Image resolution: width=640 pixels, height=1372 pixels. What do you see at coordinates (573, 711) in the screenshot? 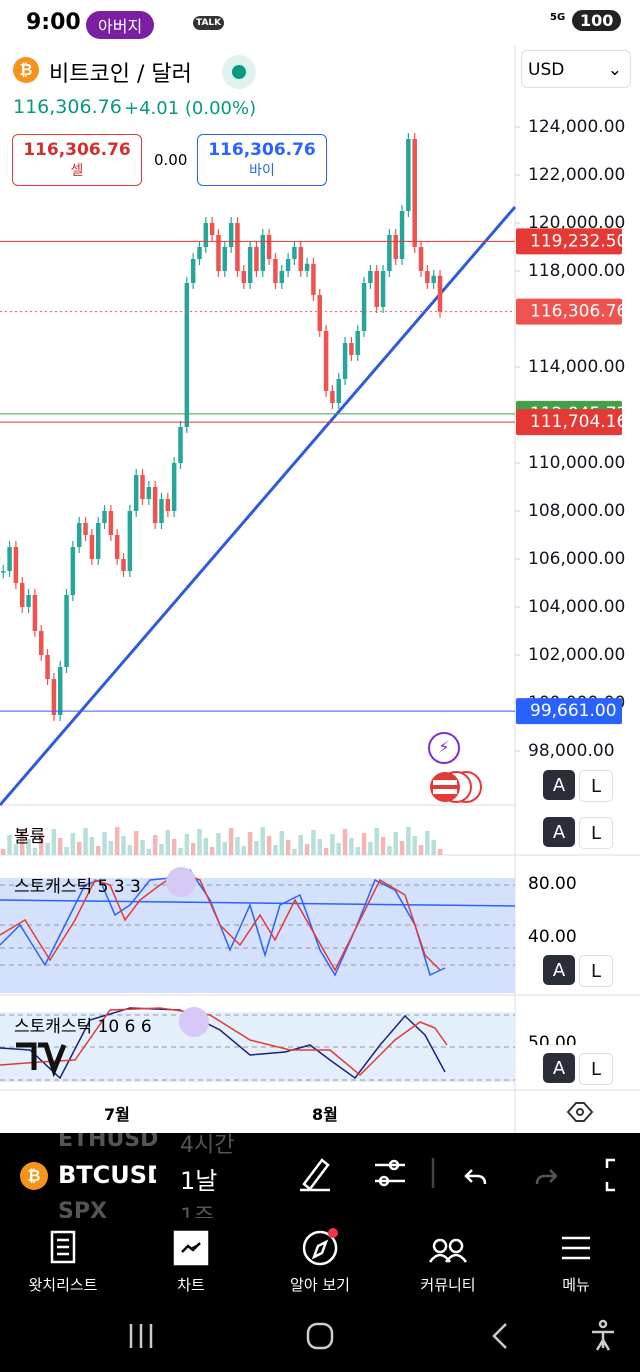
I see `price-label: 99,661.00` at bounding box center [573, 711].